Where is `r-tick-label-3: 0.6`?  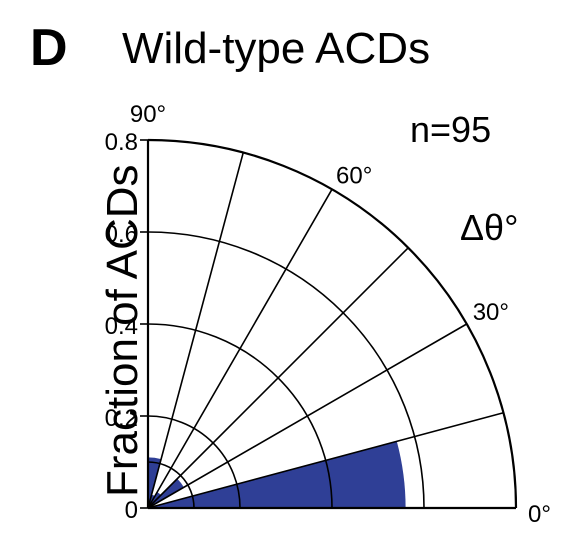 r-tick-label-3: 0.6 is located at coordinates (121, 234).